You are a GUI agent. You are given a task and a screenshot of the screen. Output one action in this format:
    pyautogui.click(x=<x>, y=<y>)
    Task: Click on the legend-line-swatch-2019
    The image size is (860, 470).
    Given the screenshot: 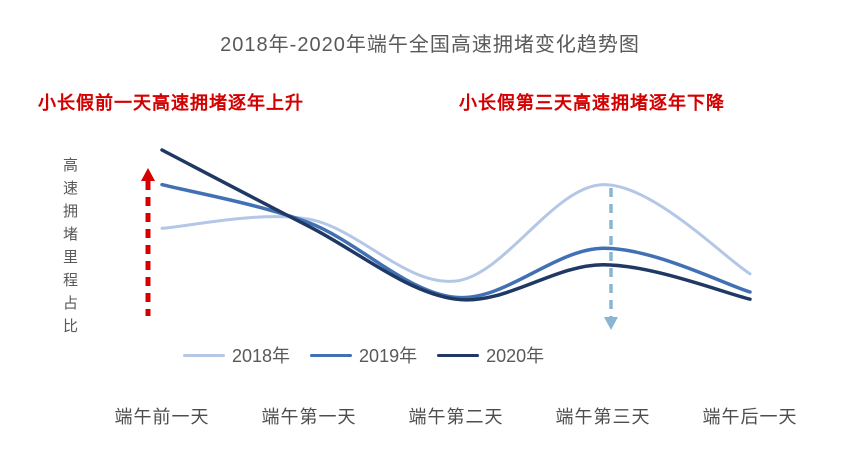 What is the action you would take?
    pyautogui.click(x=331, y=355)
    